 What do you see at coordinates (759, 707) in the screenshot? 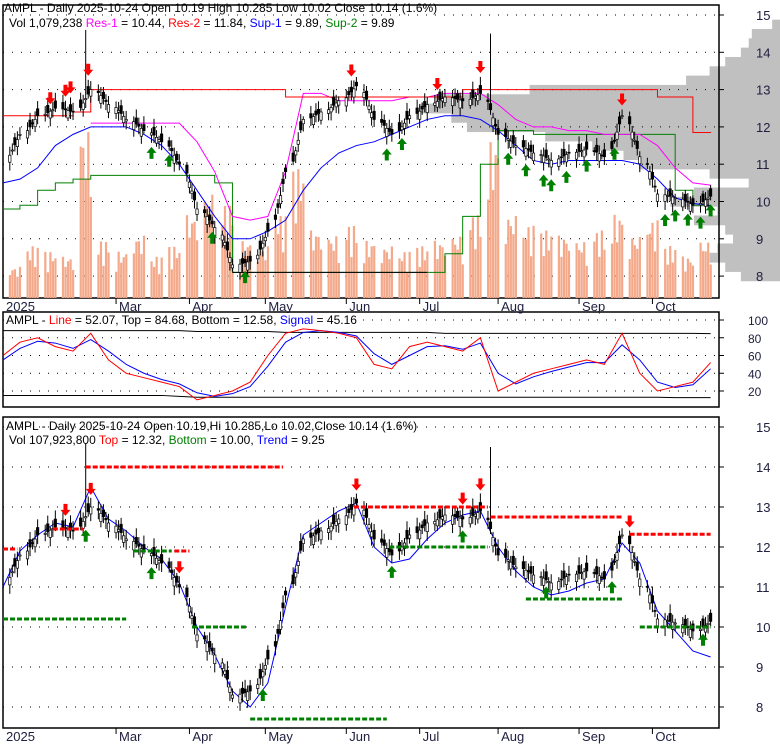
I see `axis-label-price-trend: 8` at bounding box center [759, 707].